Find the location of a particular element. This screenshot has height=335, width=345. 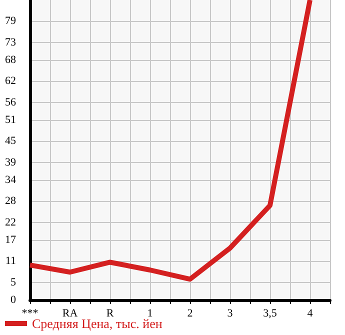

y-tick-label: 56 is located at coordinates (10, 102).